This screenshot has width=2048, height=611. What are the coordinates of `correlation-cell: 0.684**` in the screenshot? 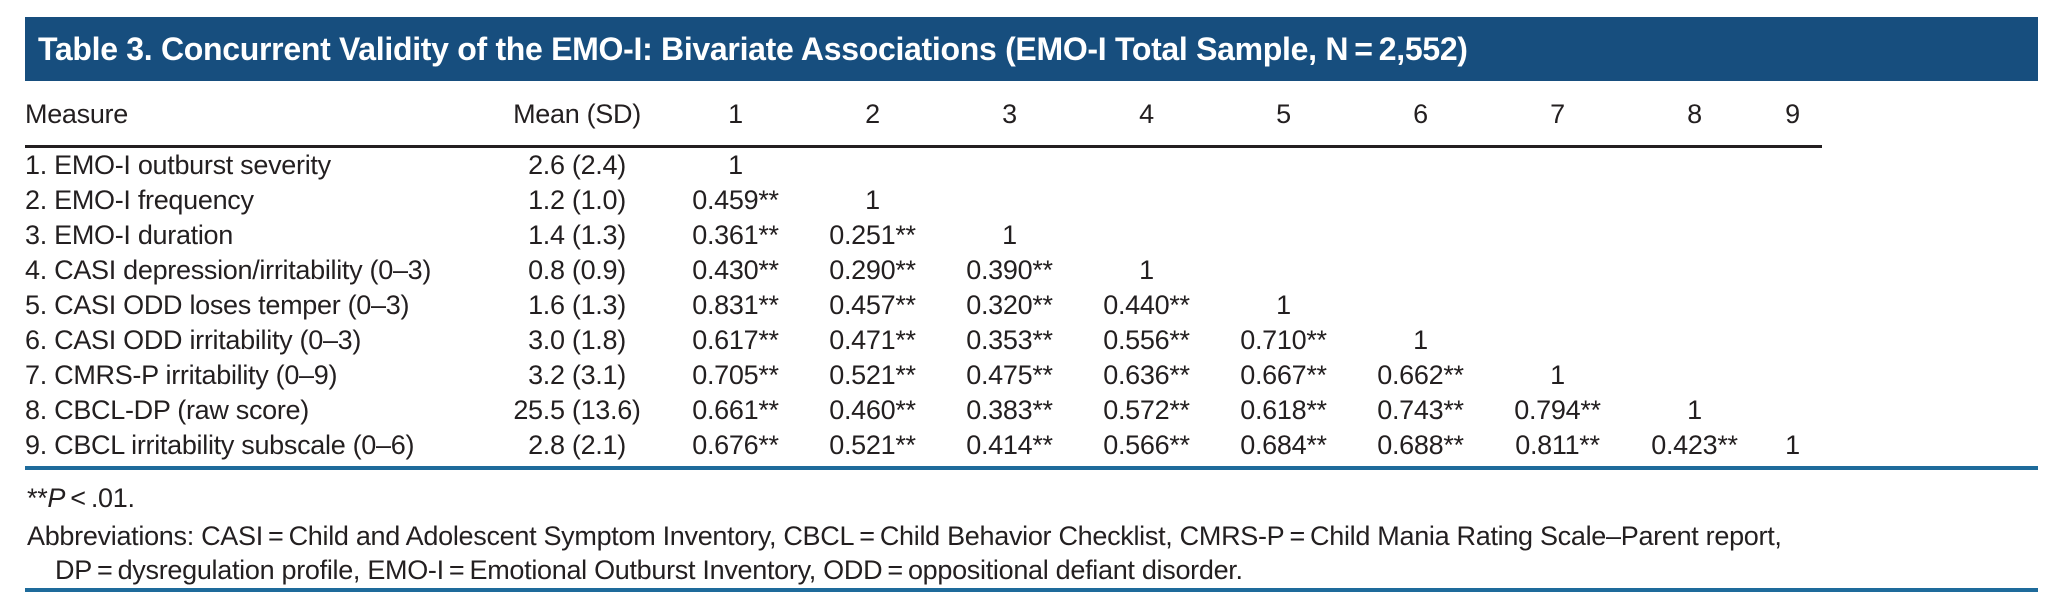 It's located at (1283, 445).